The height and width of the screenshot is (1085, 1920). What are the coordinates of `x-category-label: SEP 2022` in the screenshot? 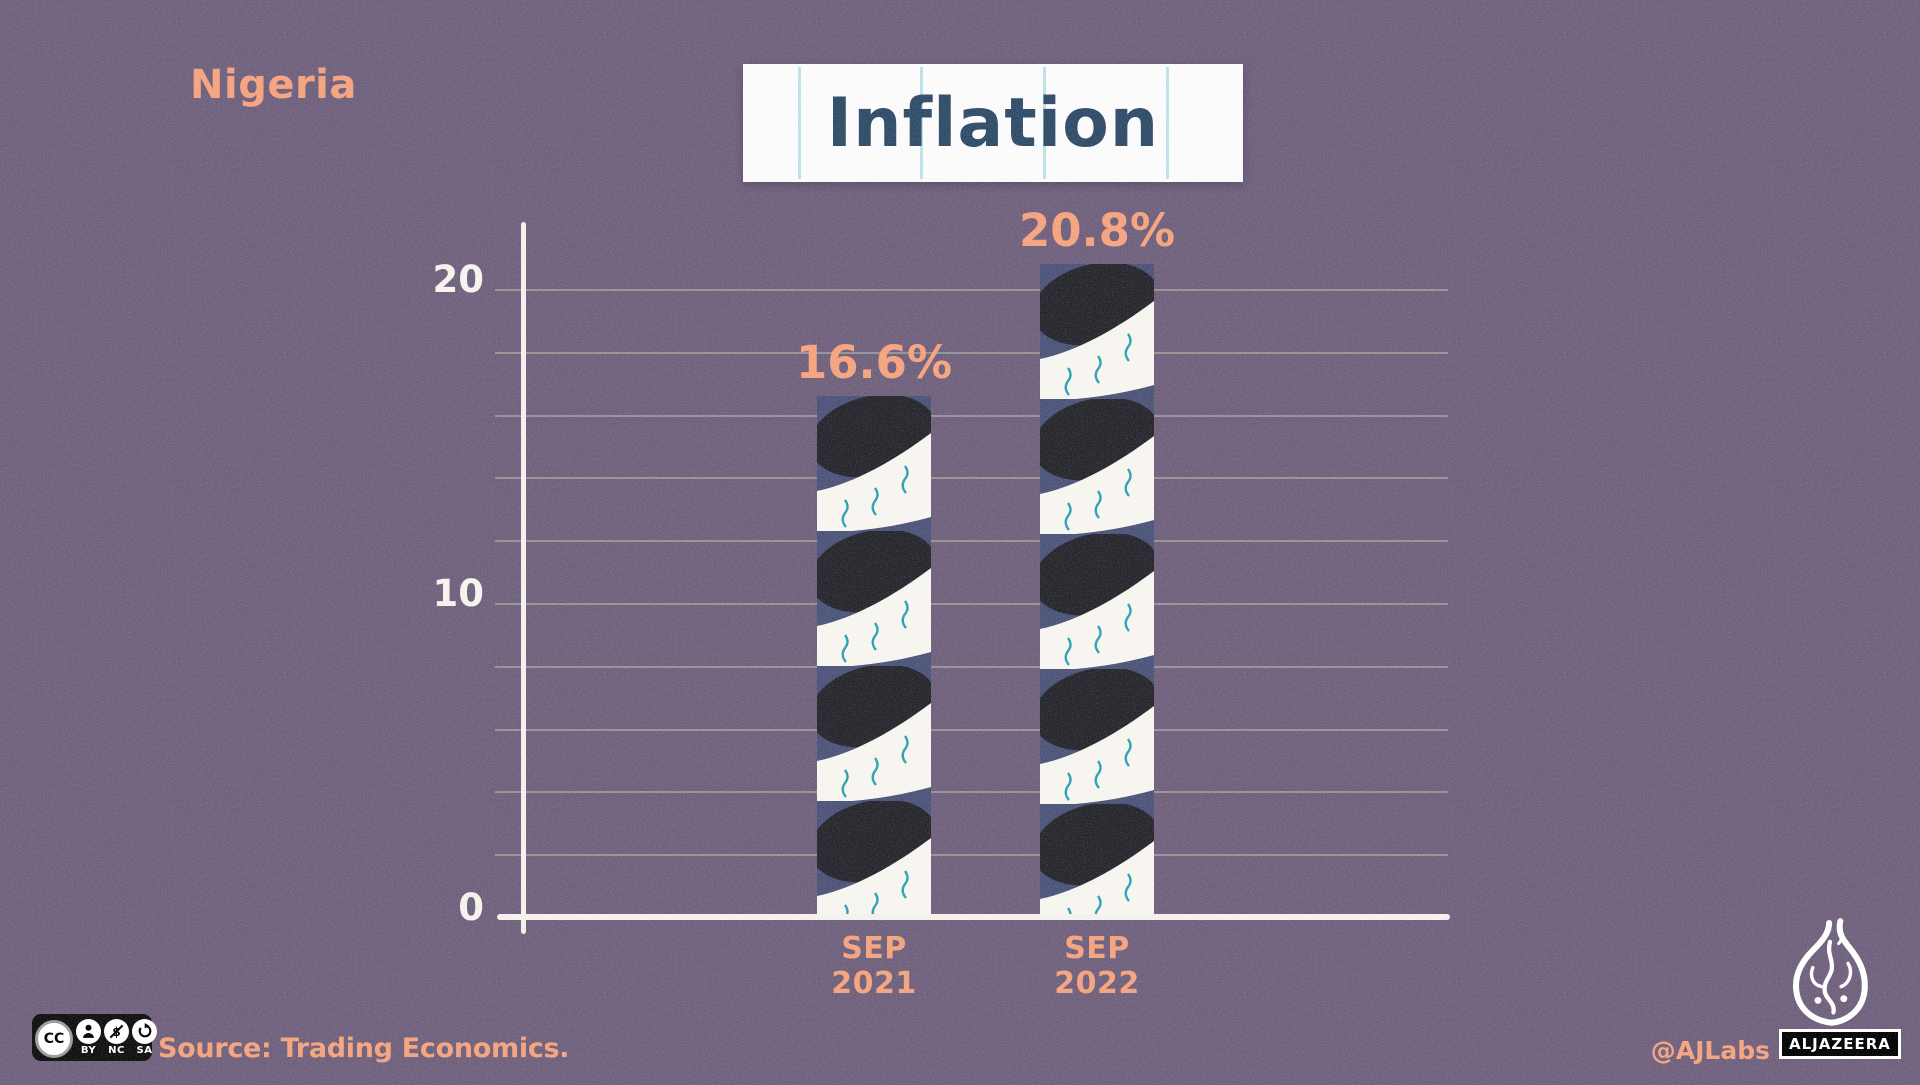 It's located at (1097, 966).